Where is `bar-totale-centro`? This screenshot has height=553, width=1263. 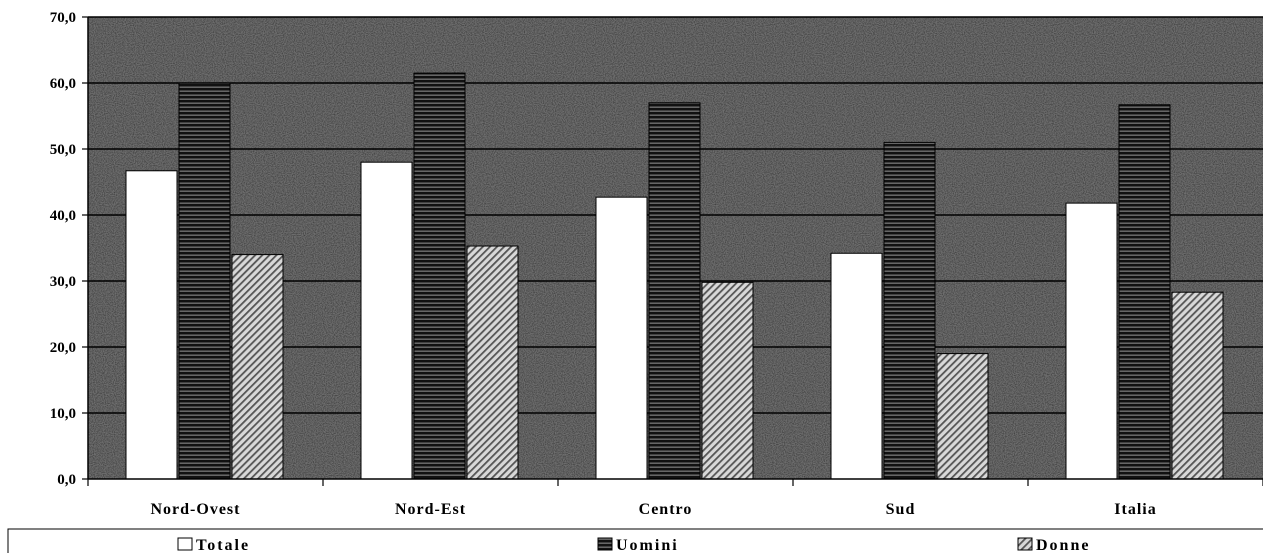 bar-totale-centro is located at coordinates (621, 338).